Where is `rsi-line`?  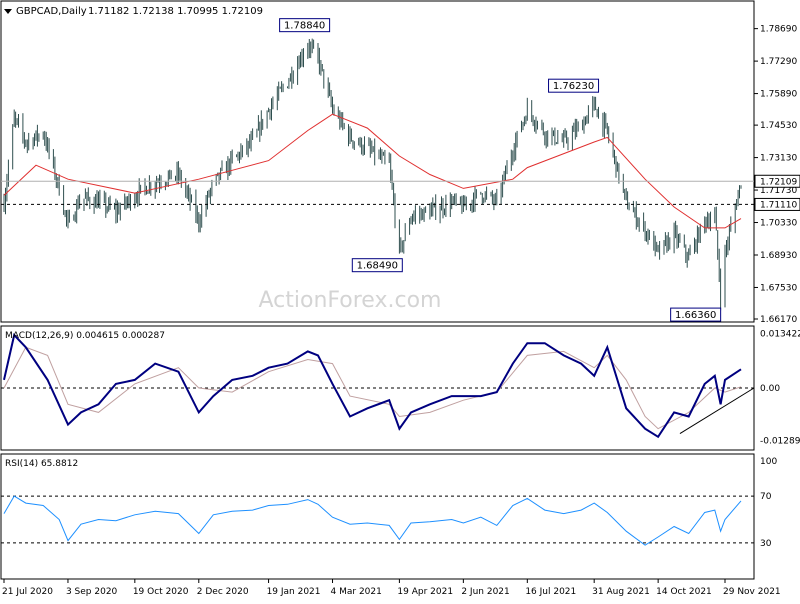
rsi-line is located at coordinates (372, 520).